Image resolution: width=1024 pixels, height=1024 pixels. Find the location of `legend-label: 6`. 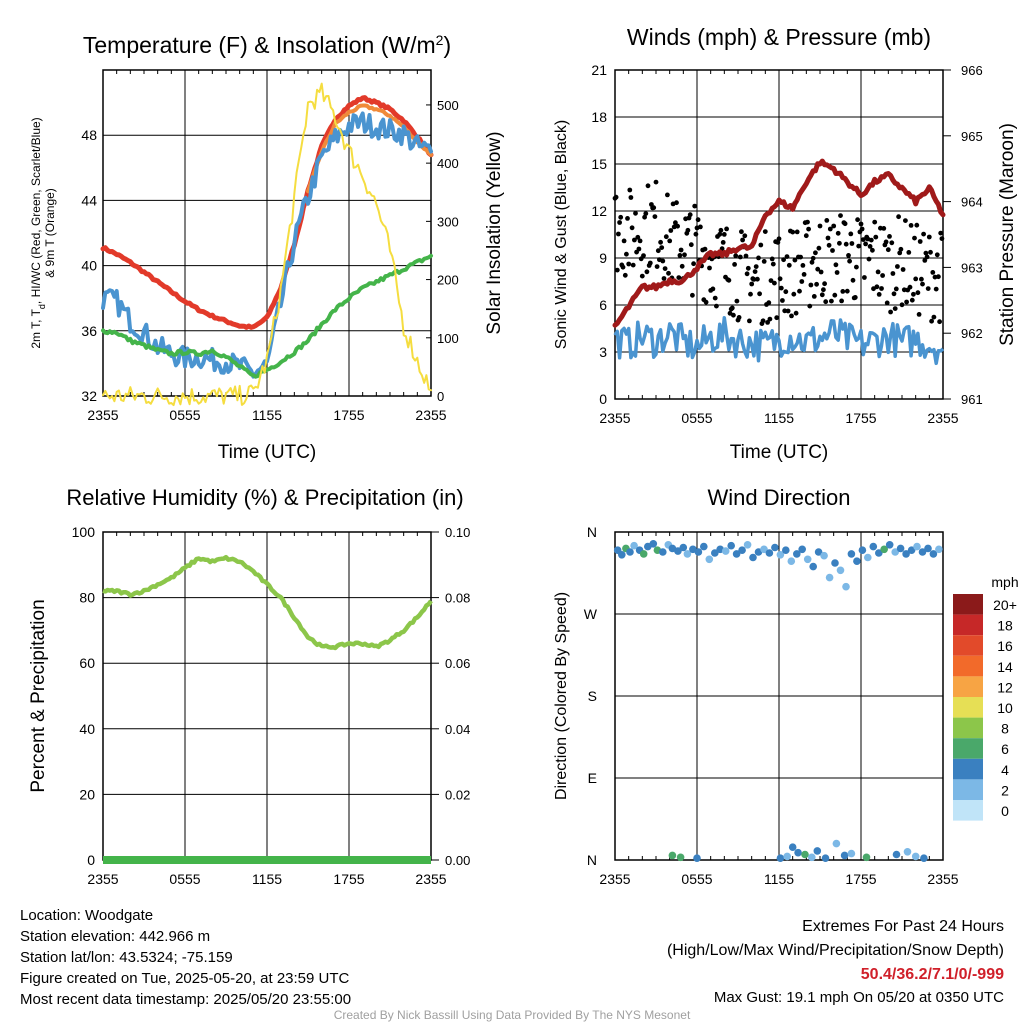

legend-label: 6 is located at coordinates (1005, 749).